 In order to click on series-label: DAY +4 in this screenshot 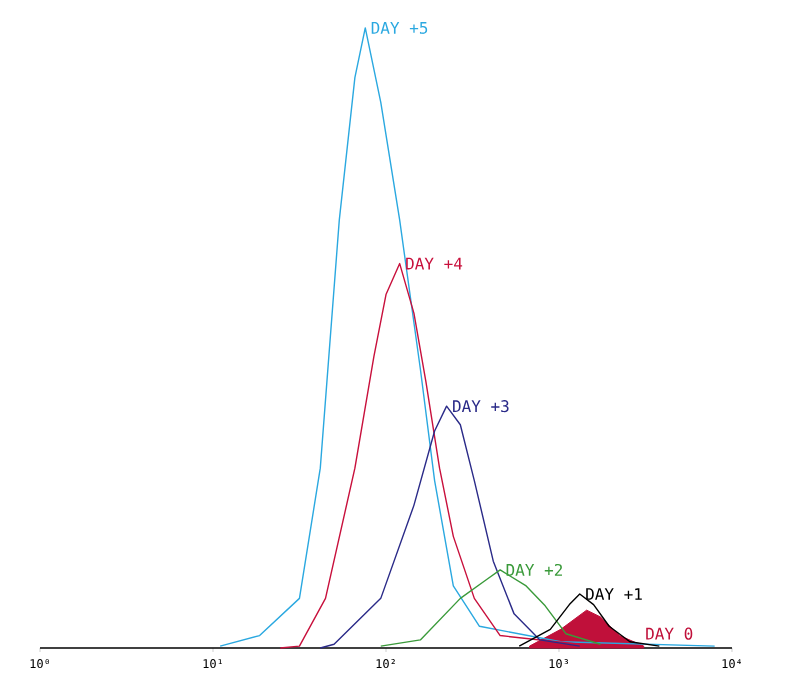, I will do `click(434, 263)`.